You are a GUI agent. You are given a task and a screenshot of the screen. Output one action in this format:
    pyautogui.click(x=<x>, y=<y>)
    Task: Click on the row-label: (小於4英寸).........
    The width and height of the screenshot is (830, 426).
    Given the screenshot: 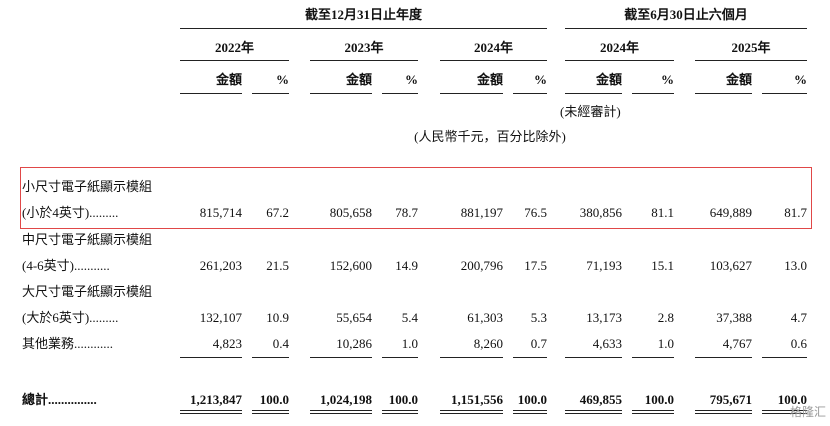 What is the action you would take?
    pyautogui.click(x=70, y=212)
    